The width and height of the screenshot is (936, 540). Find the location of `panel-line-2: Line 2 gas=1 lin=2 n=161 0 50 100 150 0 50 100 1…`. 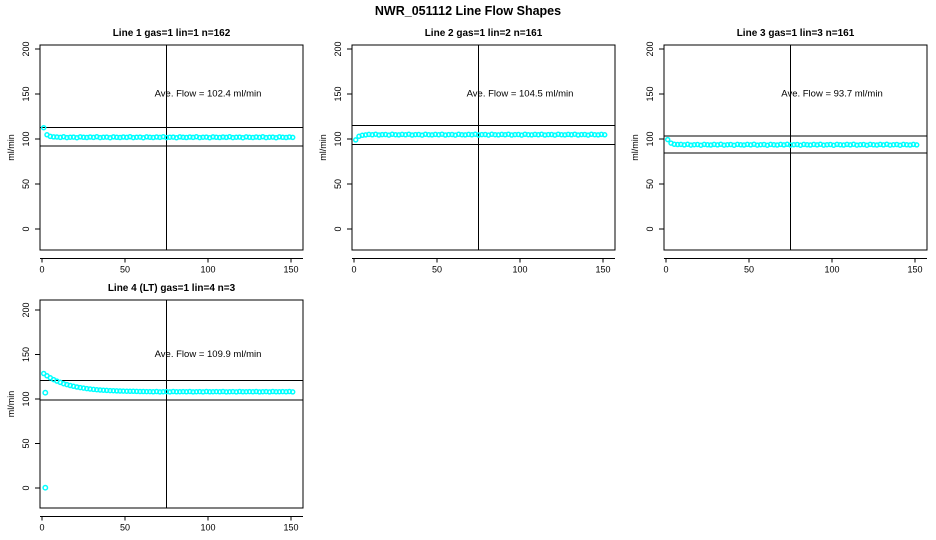

panel-line-2: Line 2 gas=1 lin=2 n=161 0 50 100 150 0 50 100 1… is located at coordinates (467, 151).